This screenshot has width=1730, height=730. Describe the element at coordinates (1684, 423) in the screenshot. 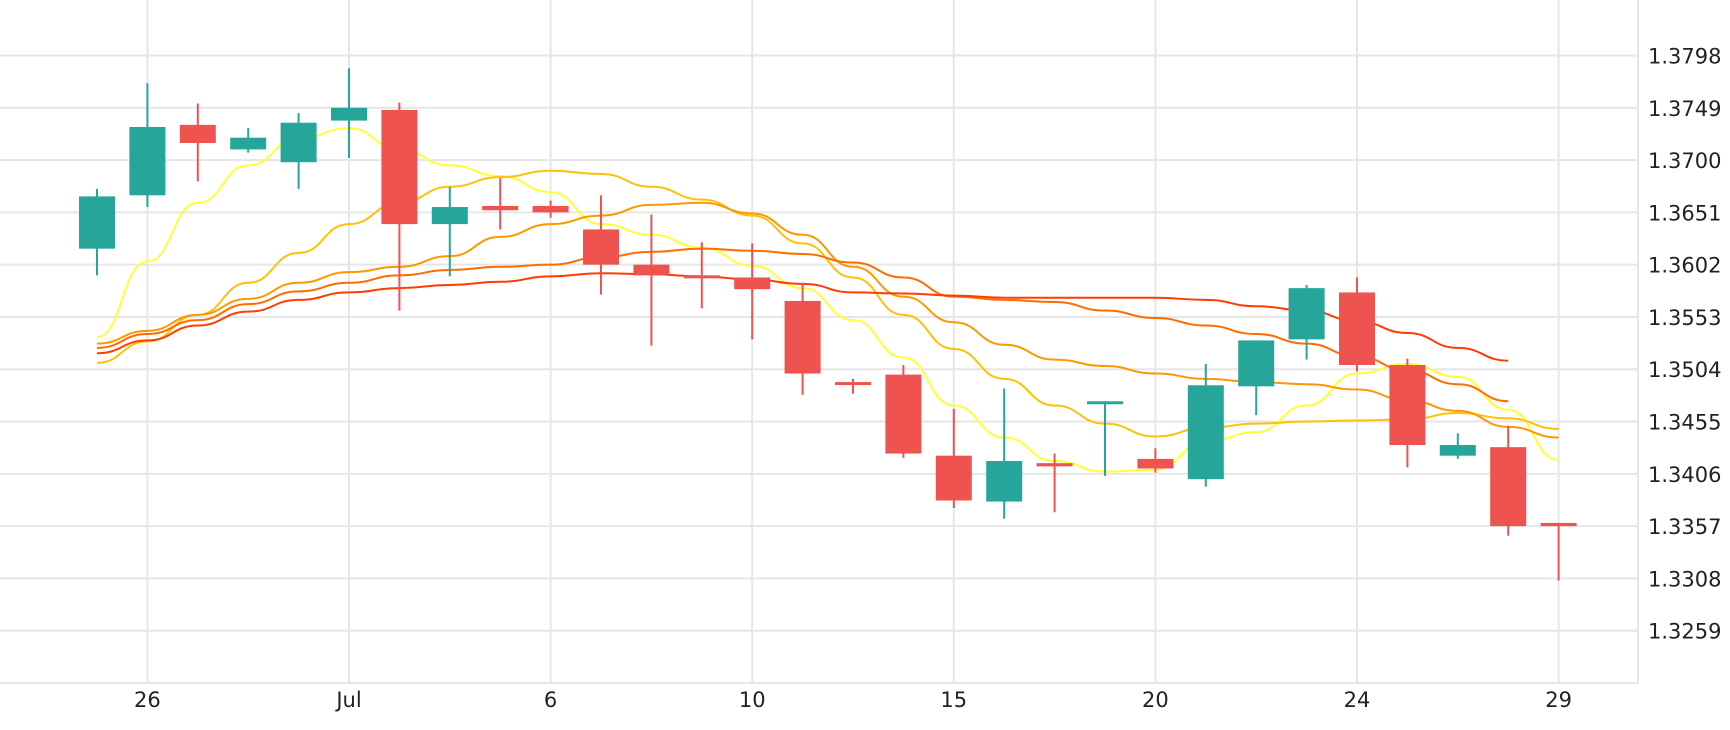

I see `y-tick-label: 1.3455` at that location.